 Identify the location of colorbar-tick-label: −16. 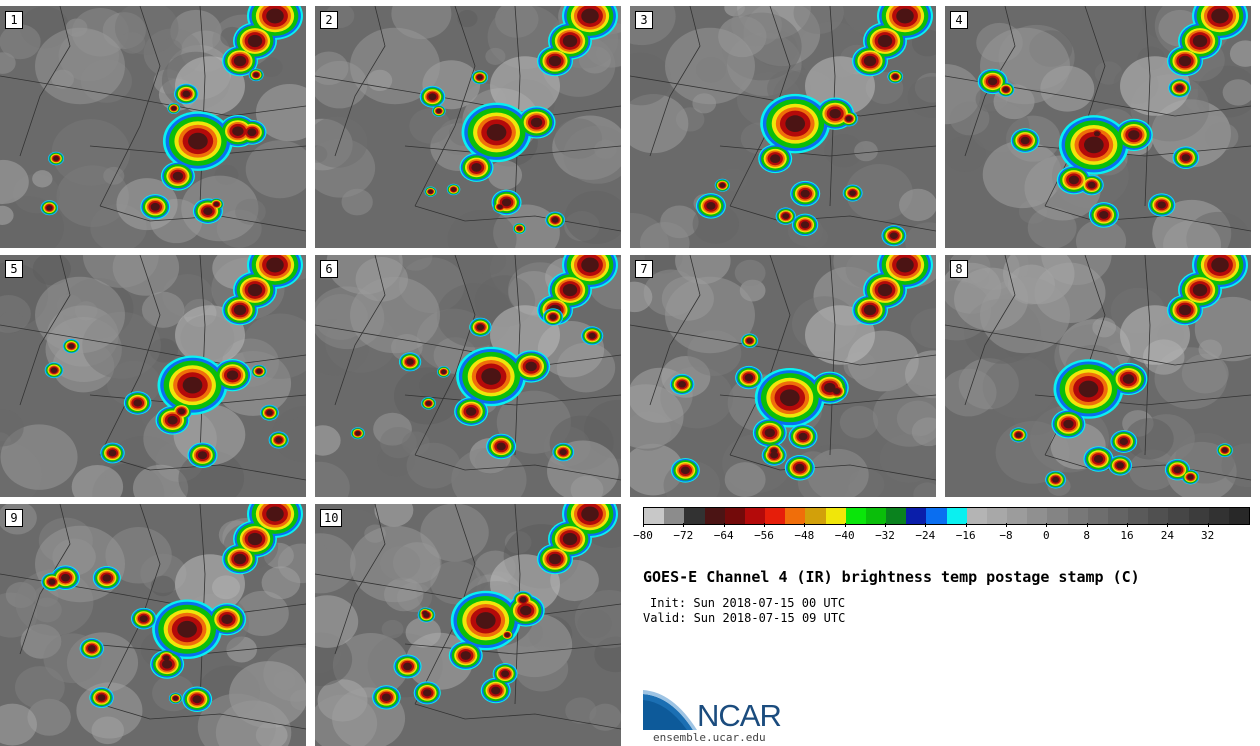
(965, 535).